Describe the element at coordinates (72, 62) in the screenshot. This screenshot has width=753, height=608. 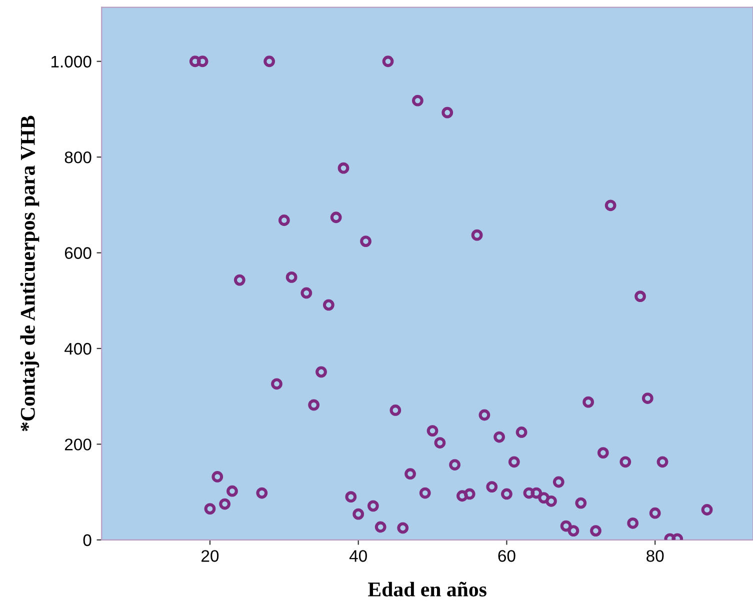
I see `y-tick-label: 1.000` at that location.